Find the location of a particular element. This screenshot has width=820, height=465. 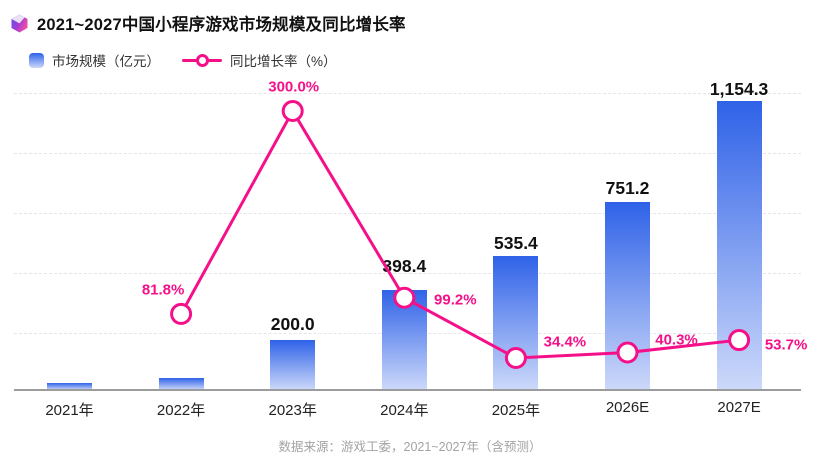

bar-2024年 is located at coordinates (404, 340).